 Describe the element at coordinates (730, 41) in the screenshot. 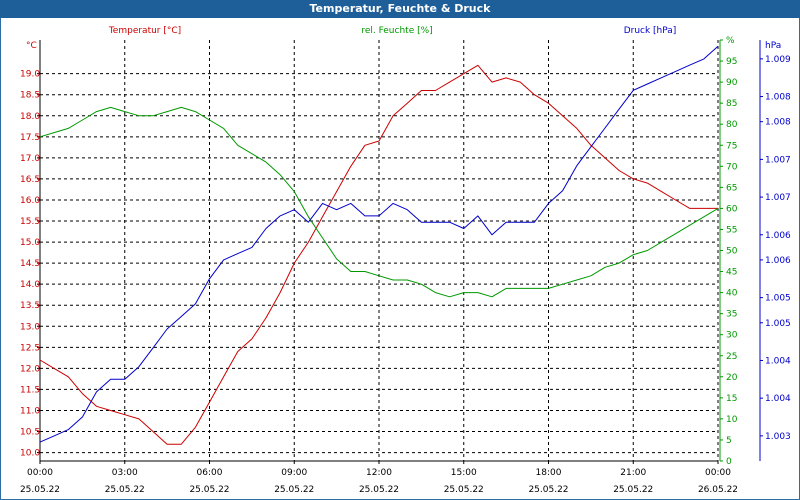

I see `humidity-tick-label: %` at that location.